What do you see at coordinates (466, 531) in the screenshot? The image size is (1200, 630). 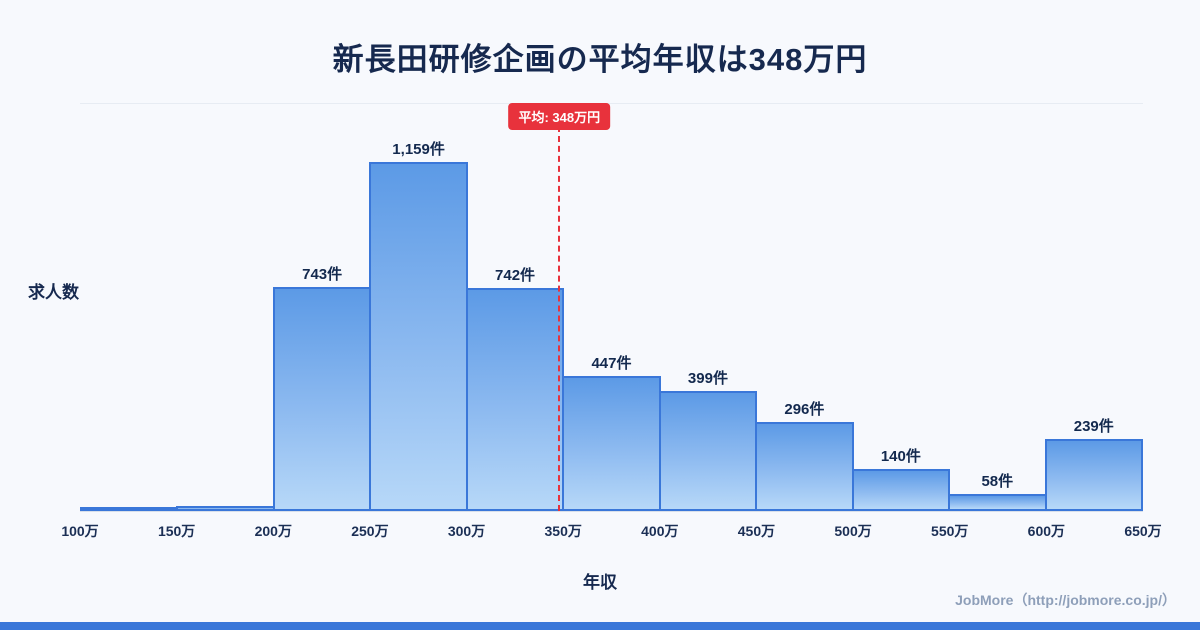 I see `x-tick-label: 300万` at bounding box center [466, 531].